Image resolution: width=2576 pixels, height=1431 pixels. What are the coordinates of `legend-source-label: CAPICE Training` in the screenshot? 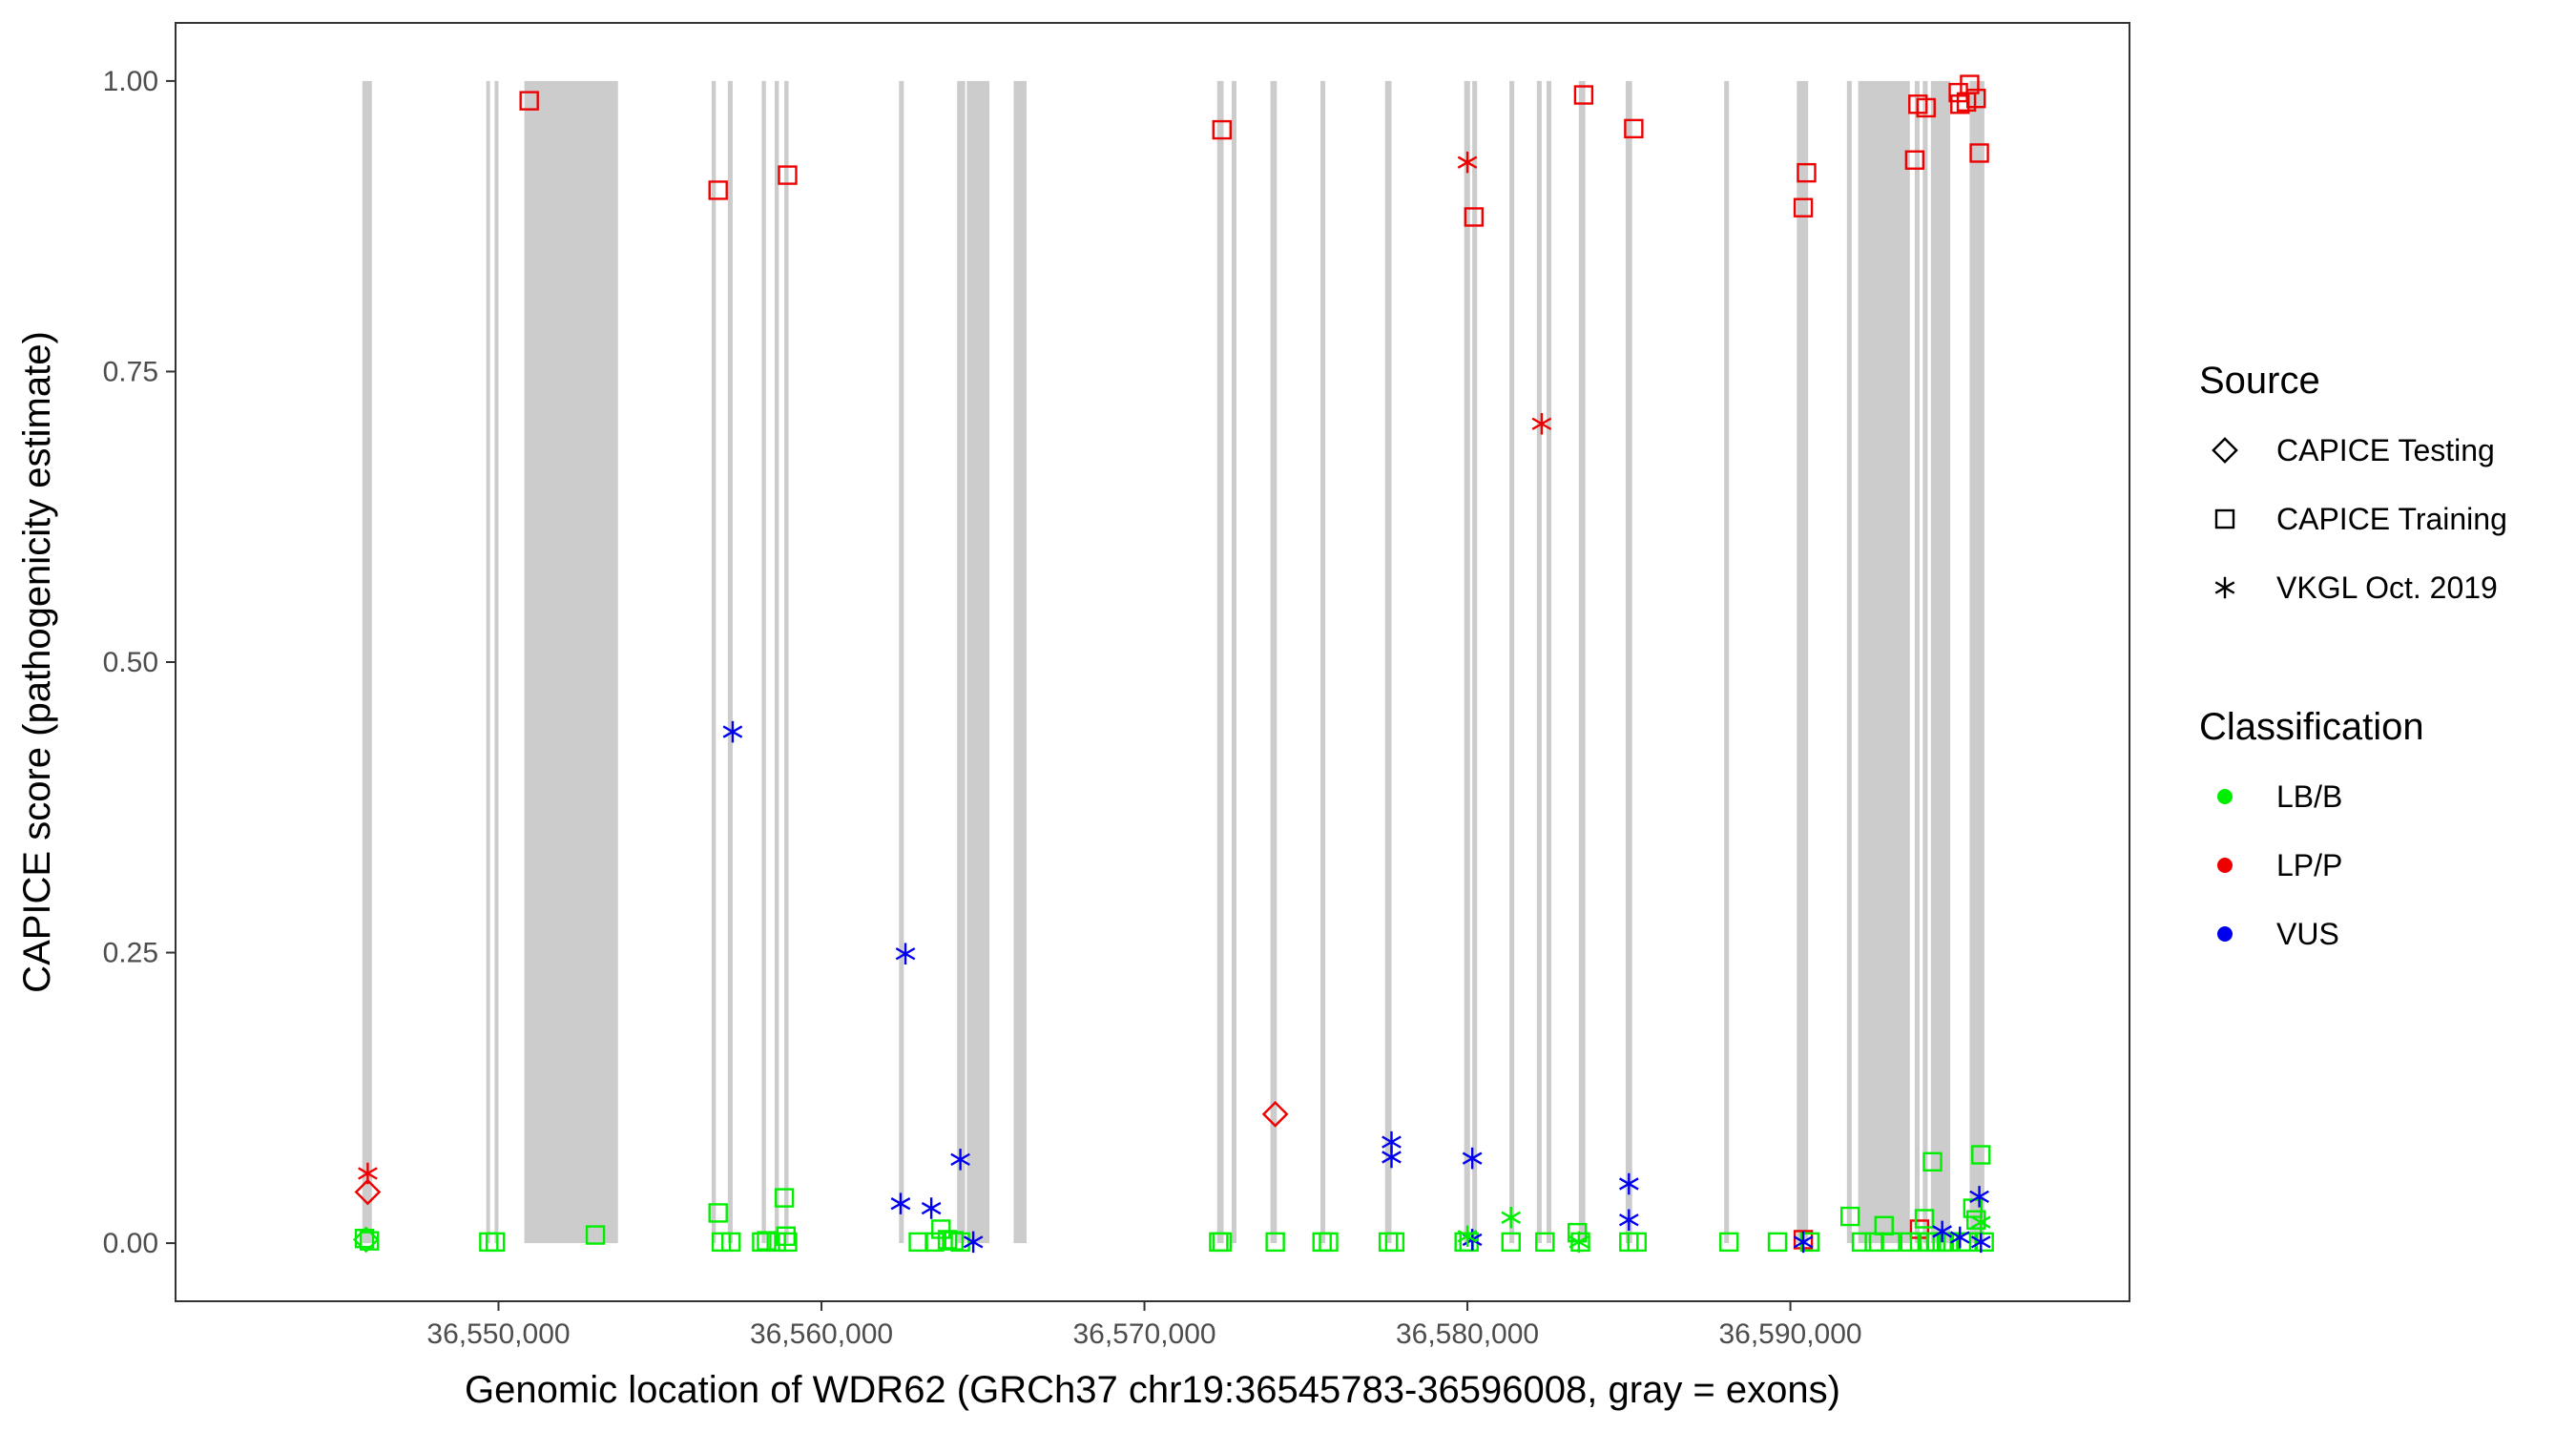 It's located at (2391, 519).